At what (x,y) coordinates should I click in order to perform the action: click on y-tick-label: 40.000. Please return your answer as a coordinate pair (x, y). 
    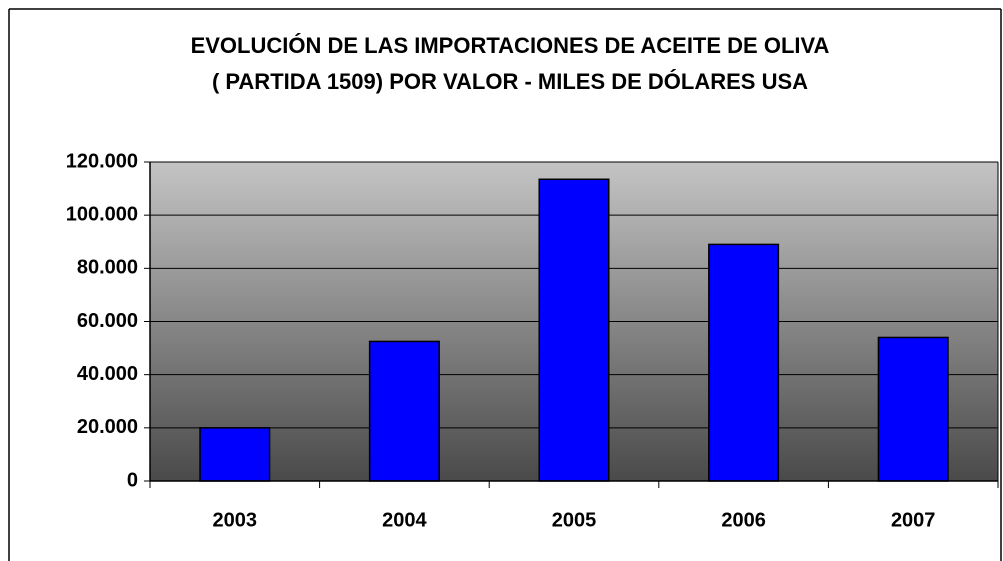
    Looking at the image, I should click on (107, 374).